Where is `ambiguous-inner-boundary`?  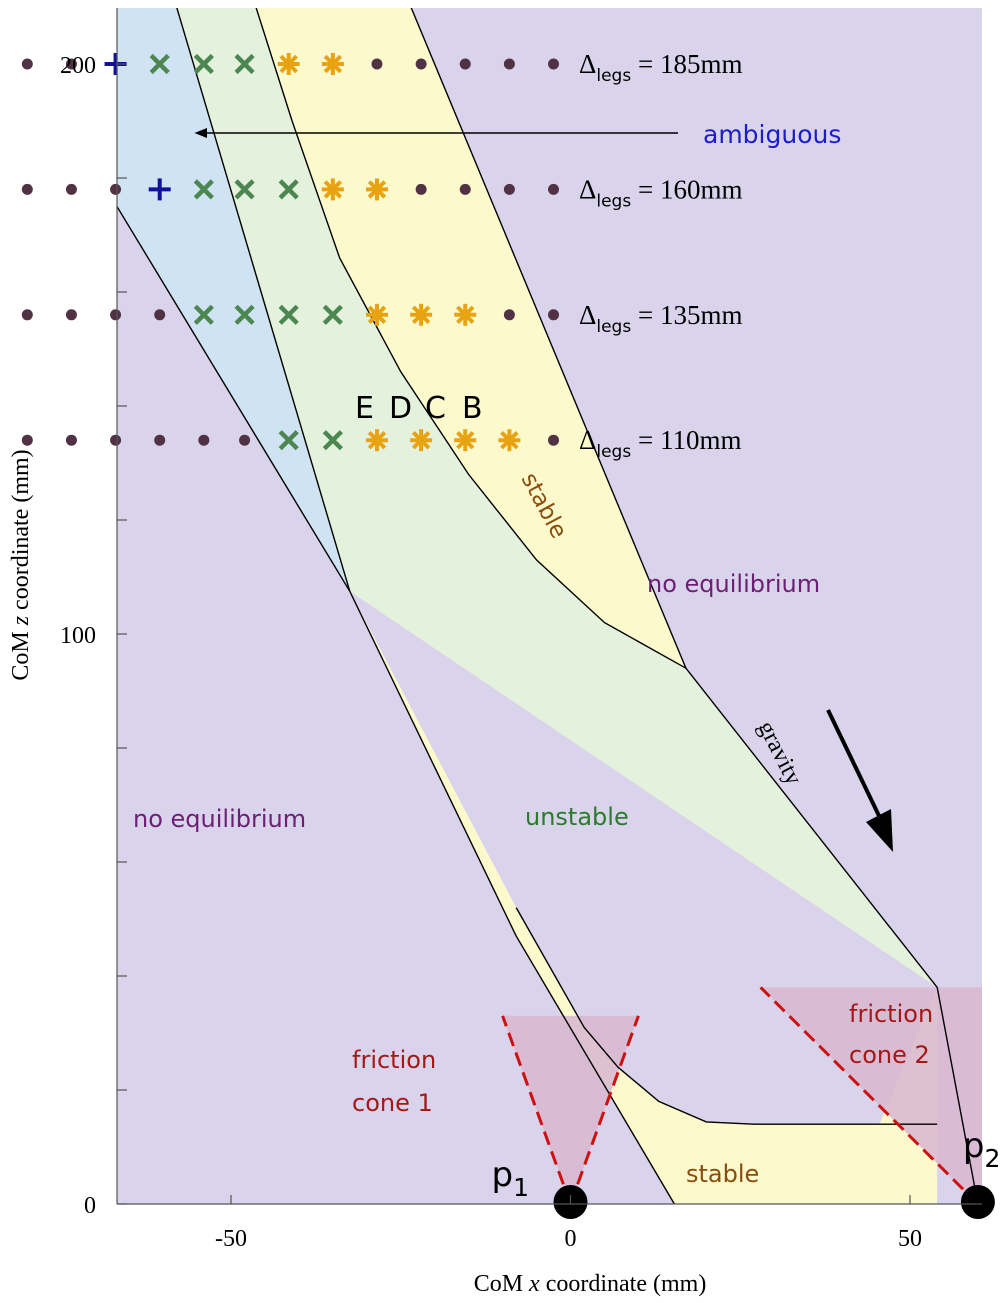
ambiguous-inner-boundary is located at coordinates (263, 300).